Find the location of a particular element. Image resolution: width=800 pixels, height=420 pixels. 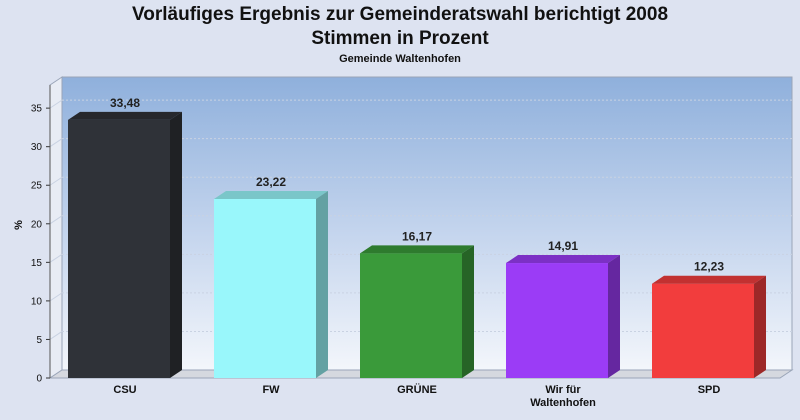

bar-value-label: 12,23 is located at coordinates (709, 267).